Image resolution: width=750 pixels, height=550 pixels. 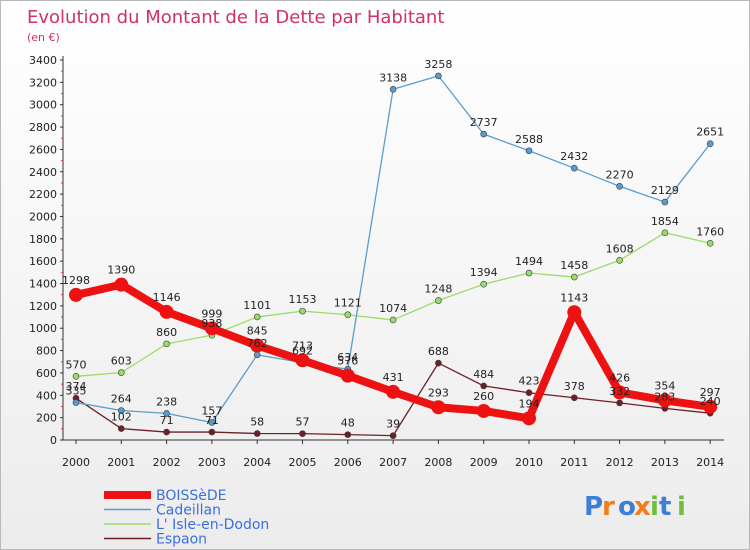 I want to click on data-label: 2588, so click(x=529, y=139).